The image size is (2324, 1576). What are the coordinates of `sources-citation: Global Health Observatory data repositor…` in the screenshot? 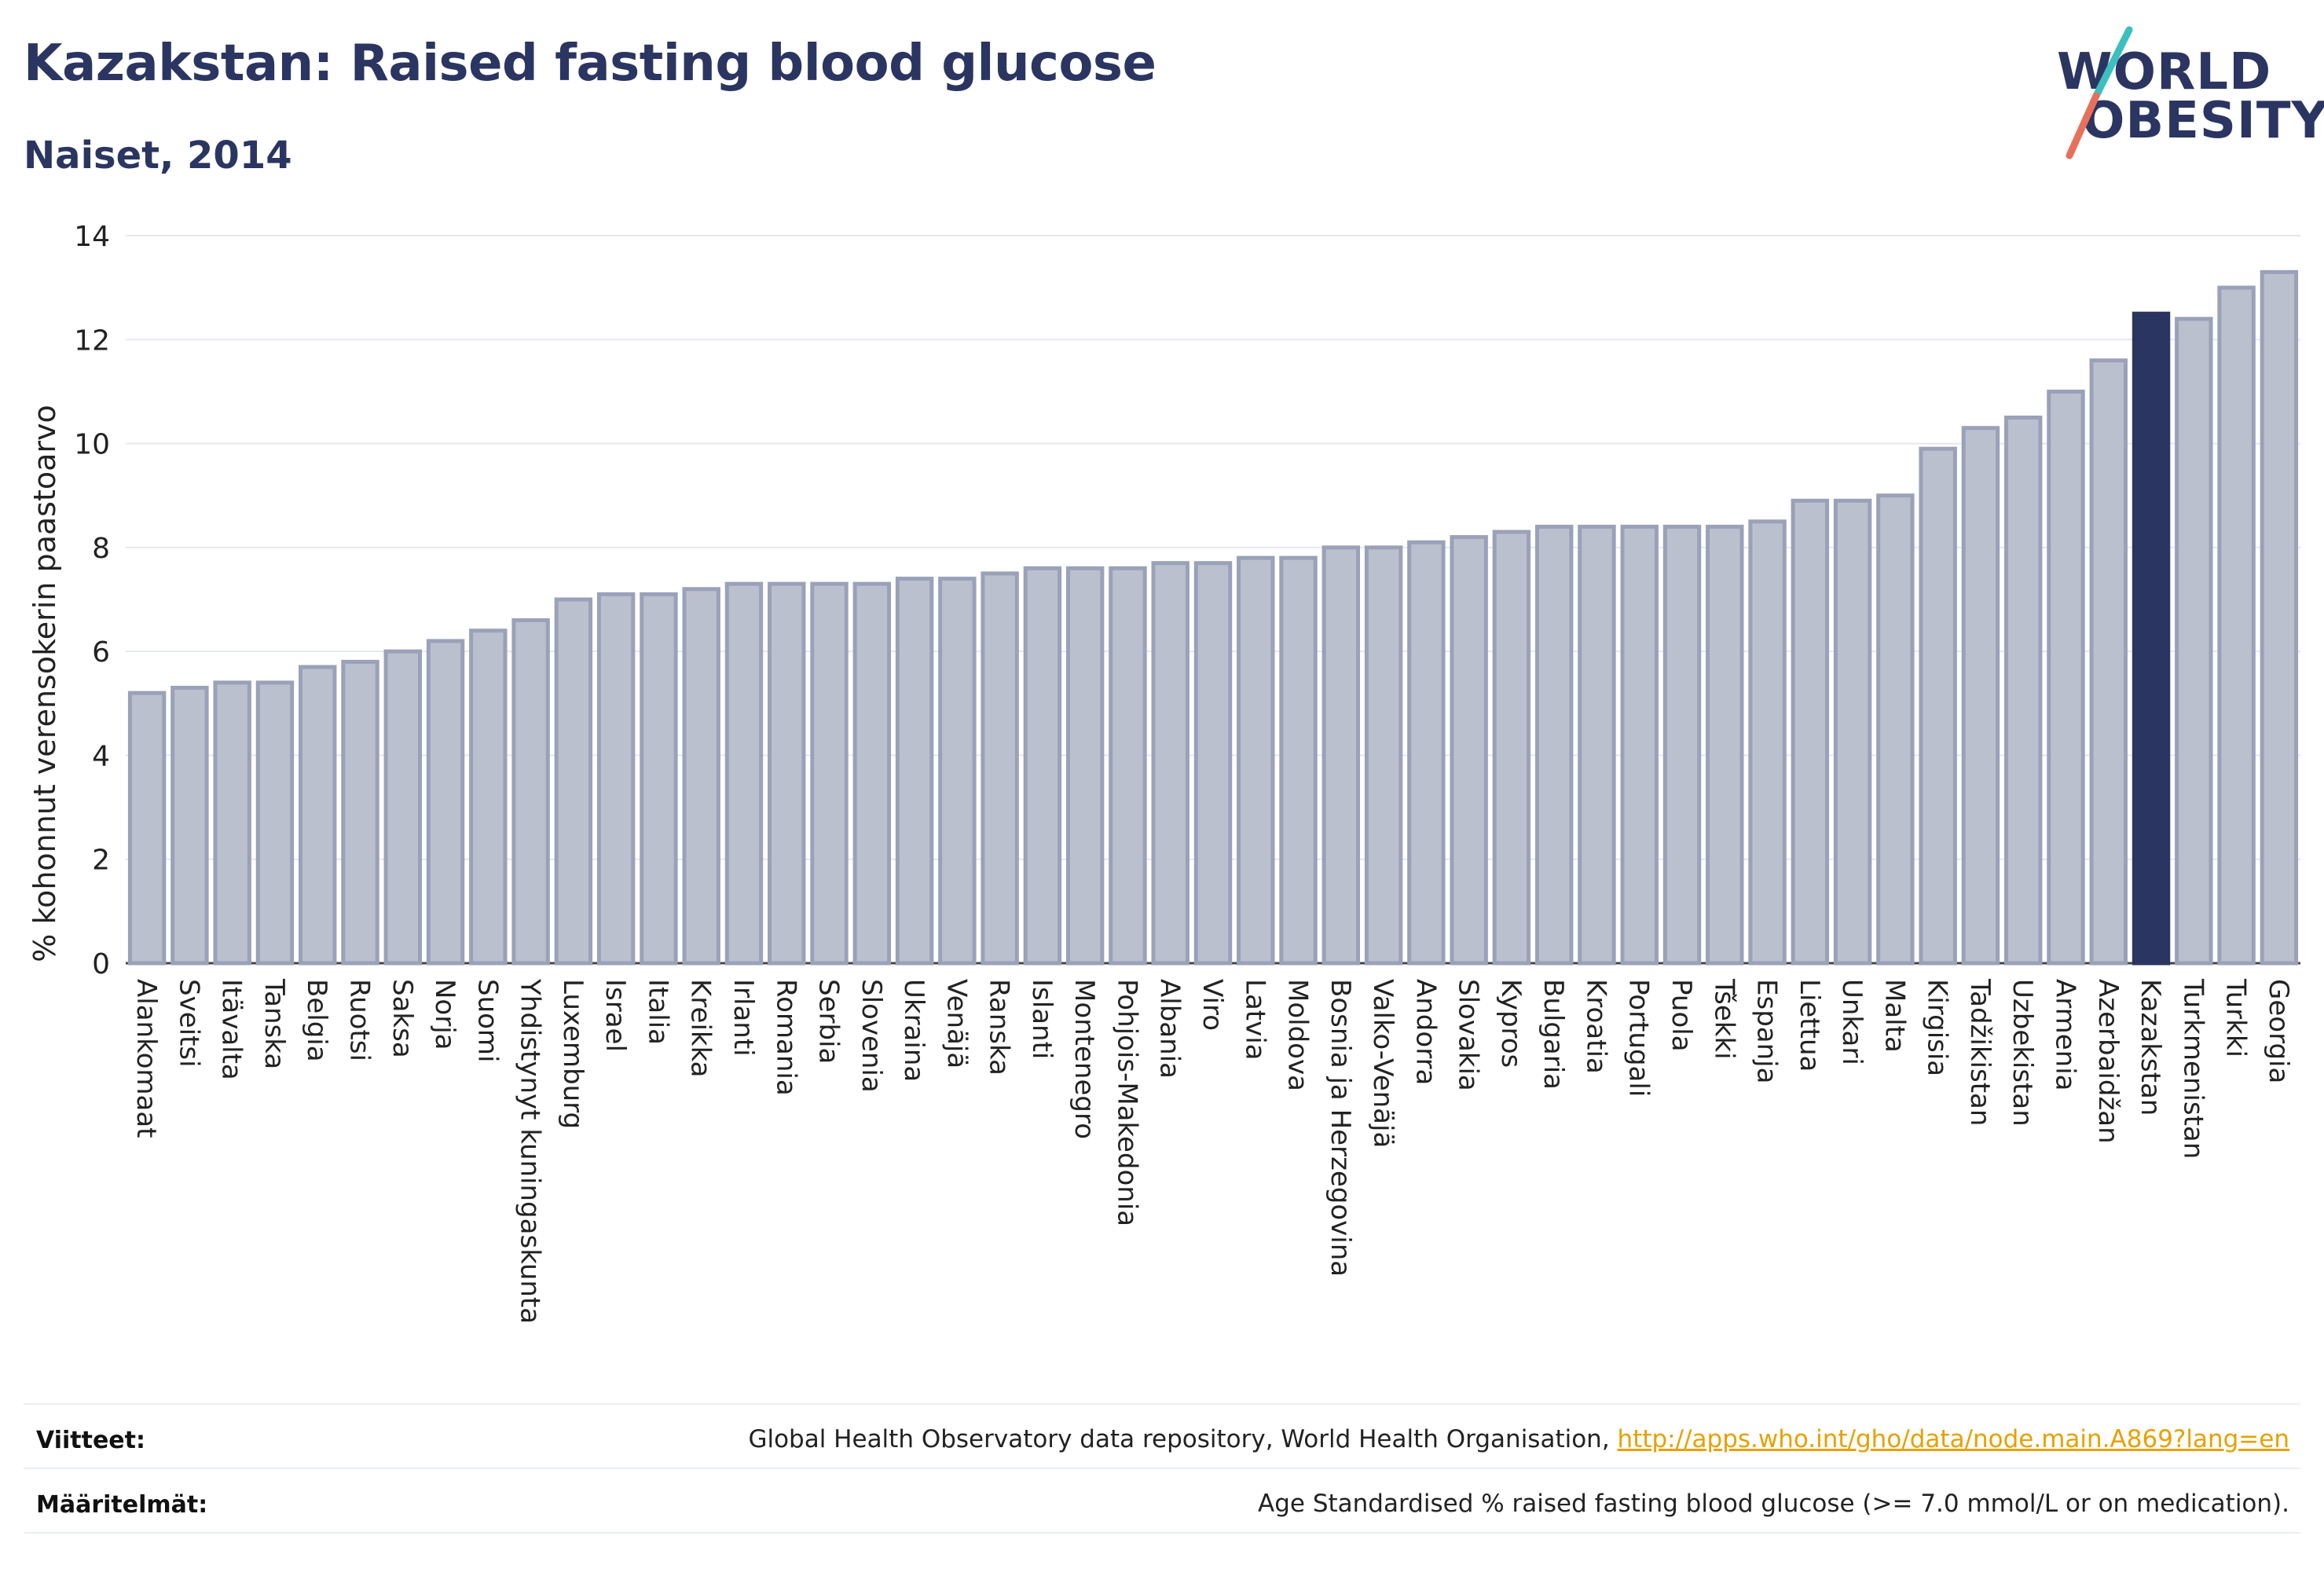 It's located at (1183, 1439).